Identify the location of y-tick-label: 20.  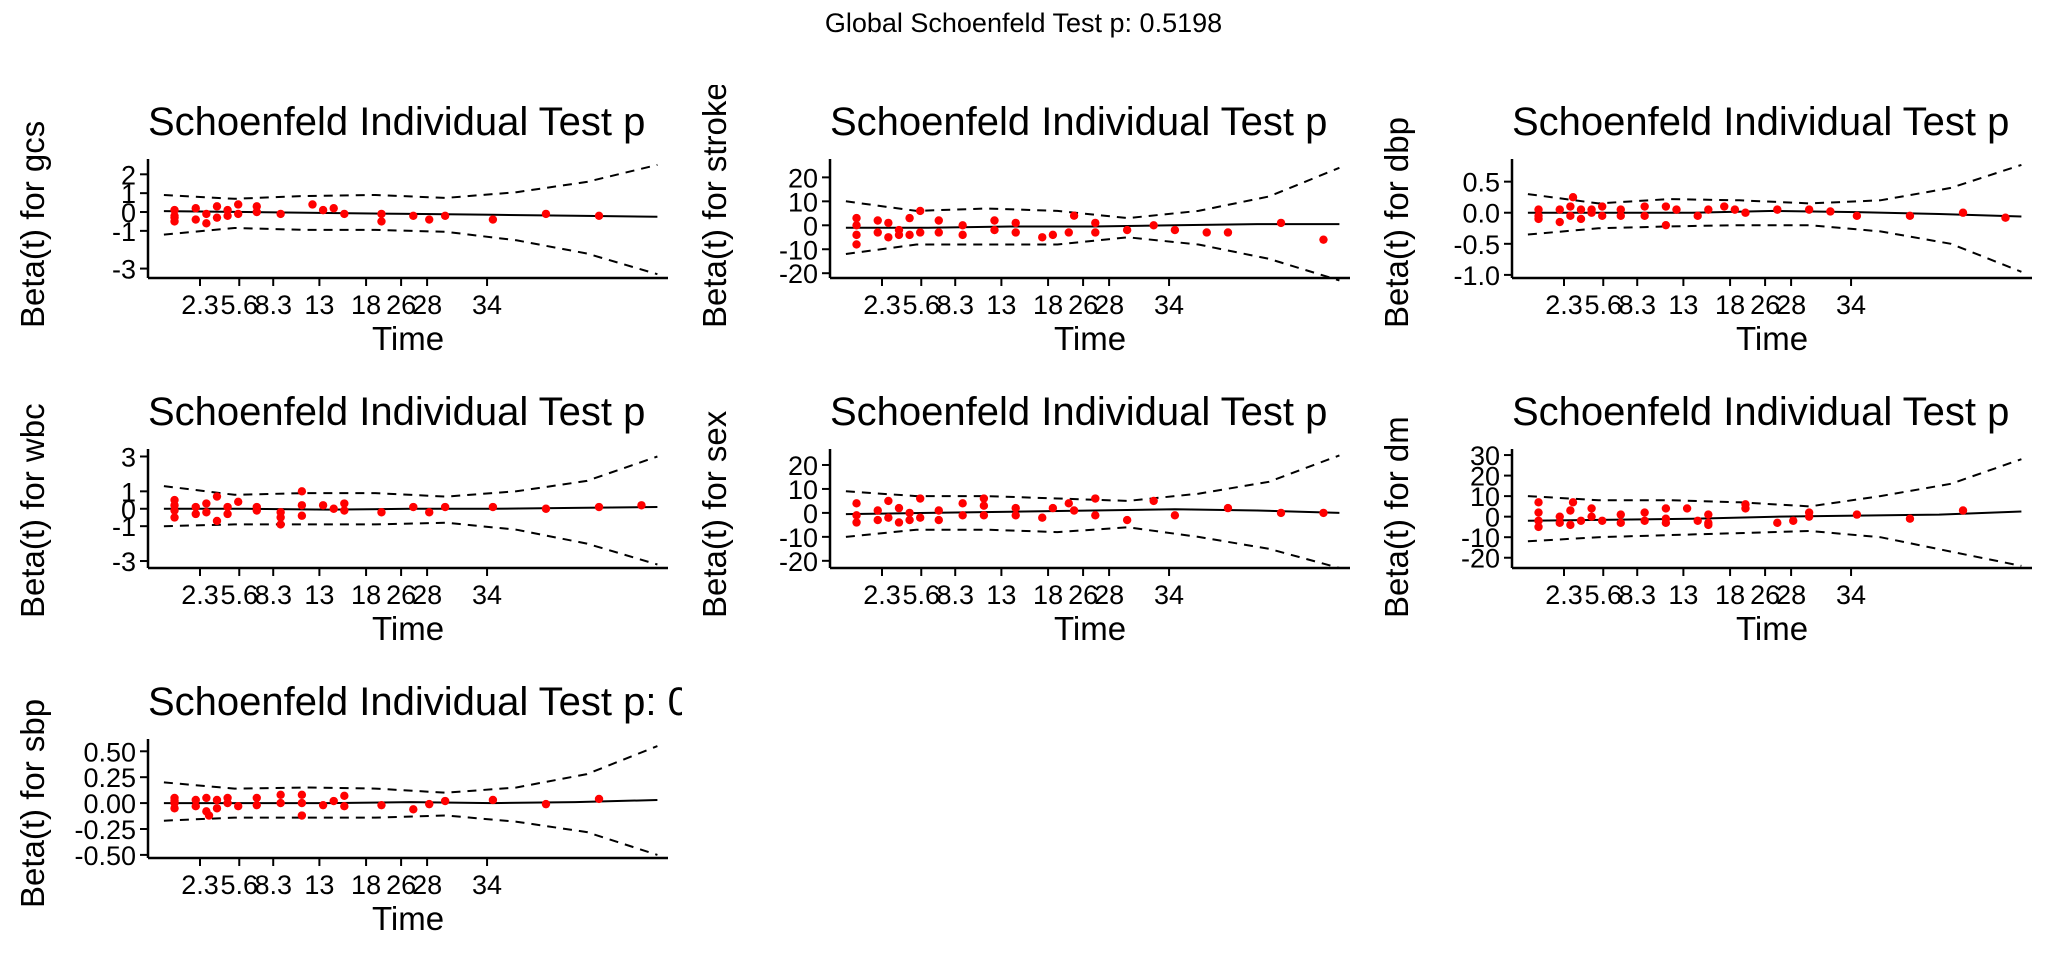
(1485, 477).